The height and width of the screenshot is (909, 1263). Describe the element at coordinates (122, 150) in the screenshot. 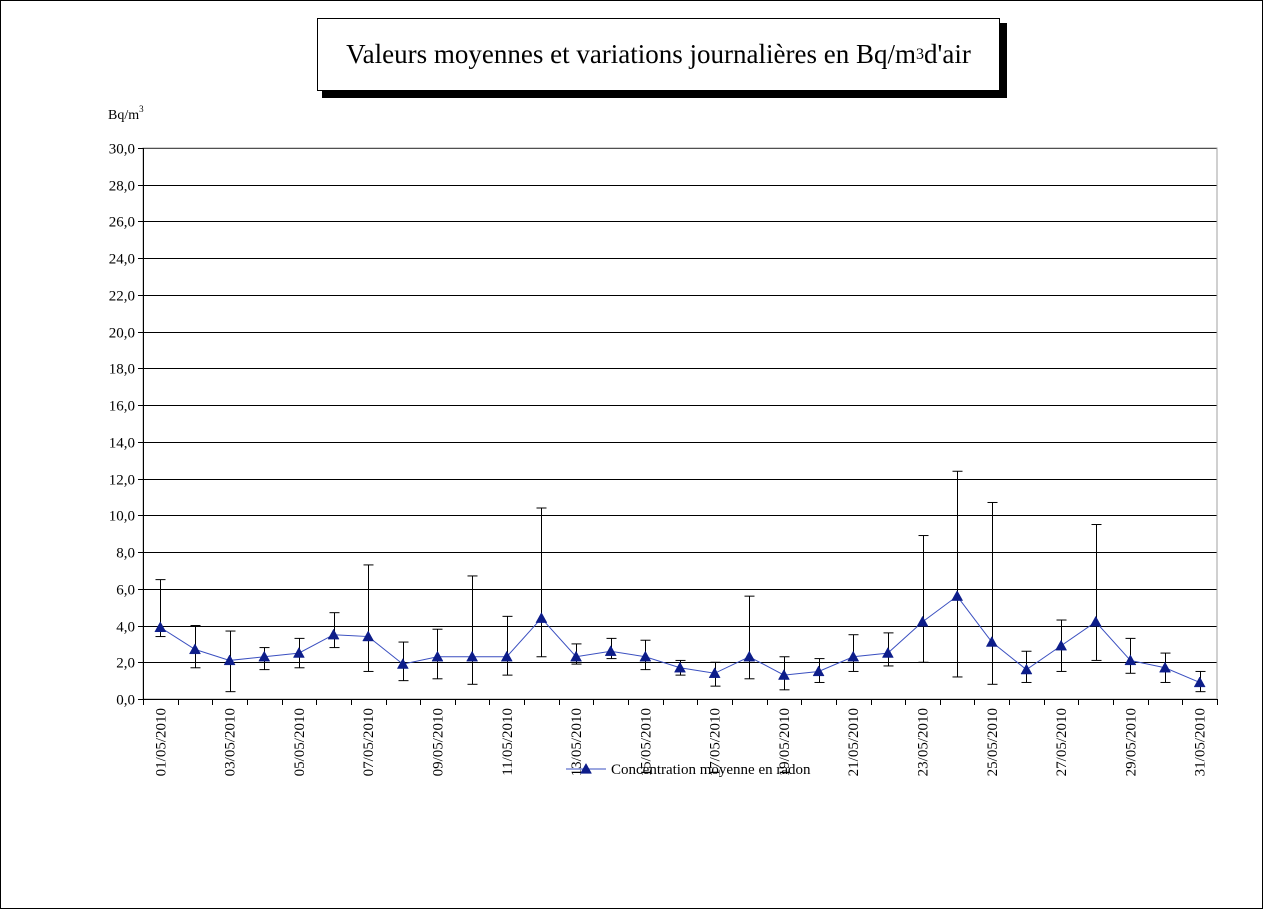

I see `y-tick-label: 30,0` at that location.